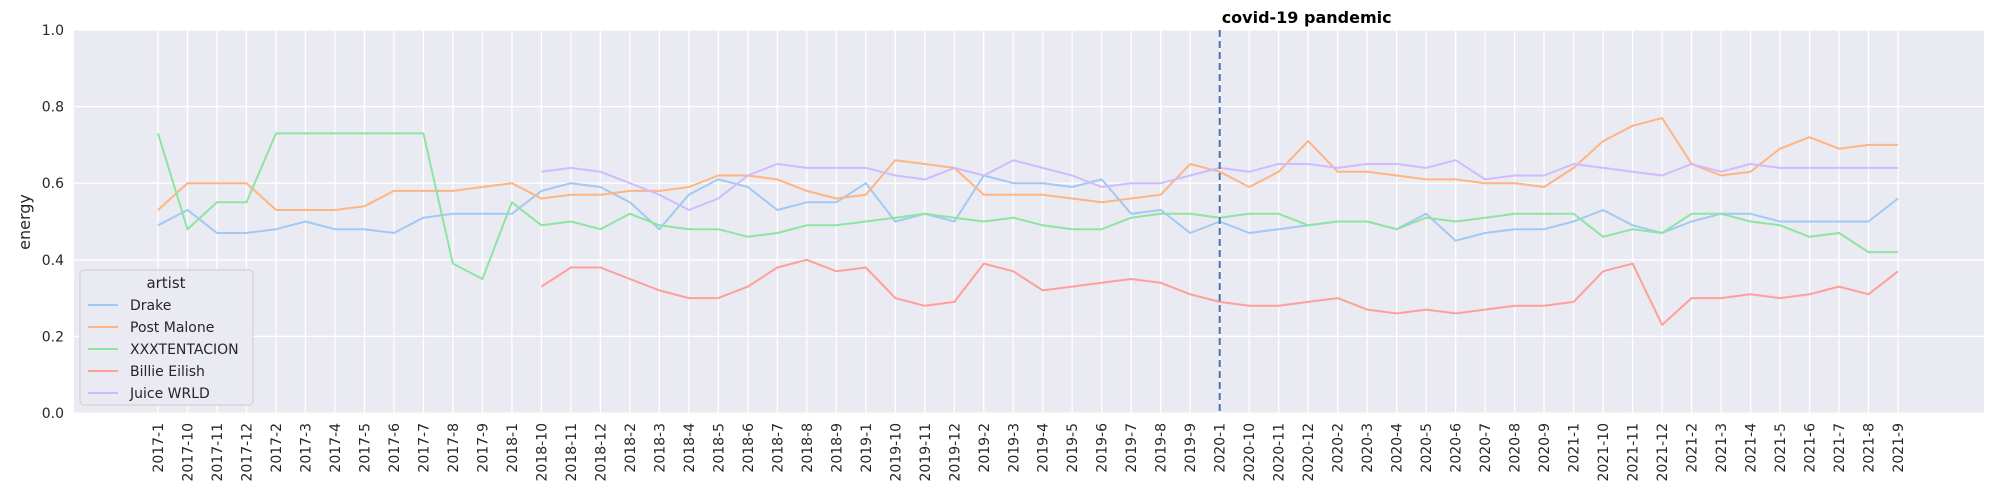 The image size is (2000, 500). What do you see at coordinates (1781, 448) in the screenshot?
I see `x-tick-label: 2021-5` at bounding box center [1781, 448].